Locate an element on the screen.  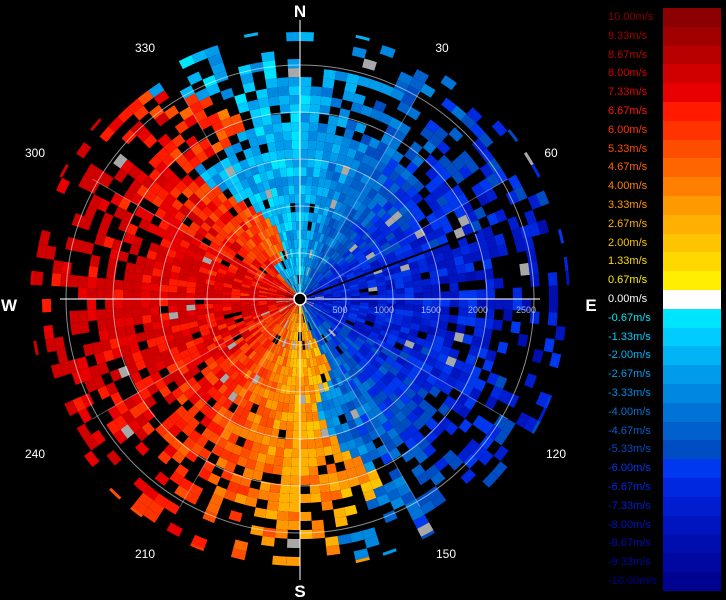
legend-label: 0.67m/s is located at coordinates (628, 280).